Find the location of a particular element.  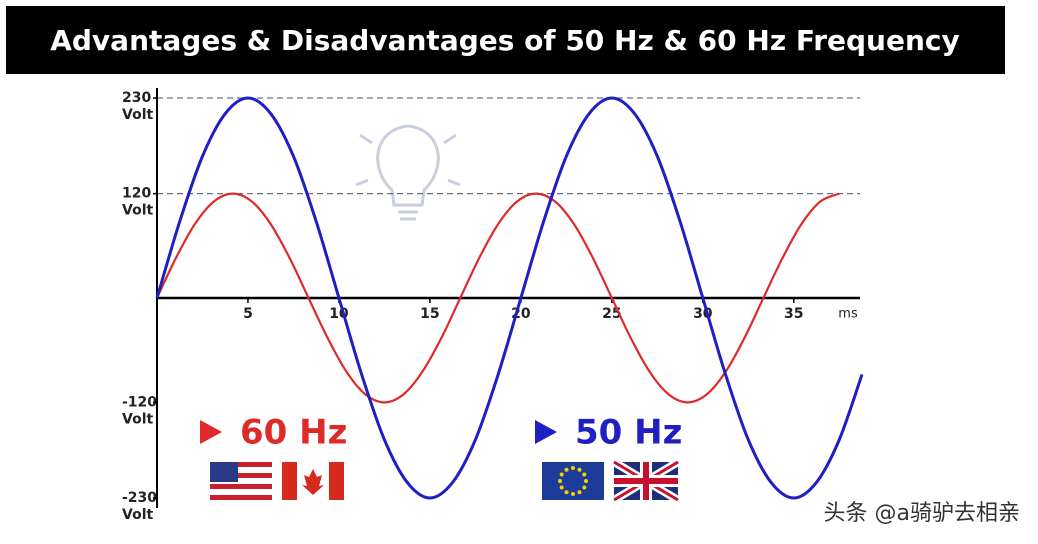

flag-uk is located at coordinates (646, 481).